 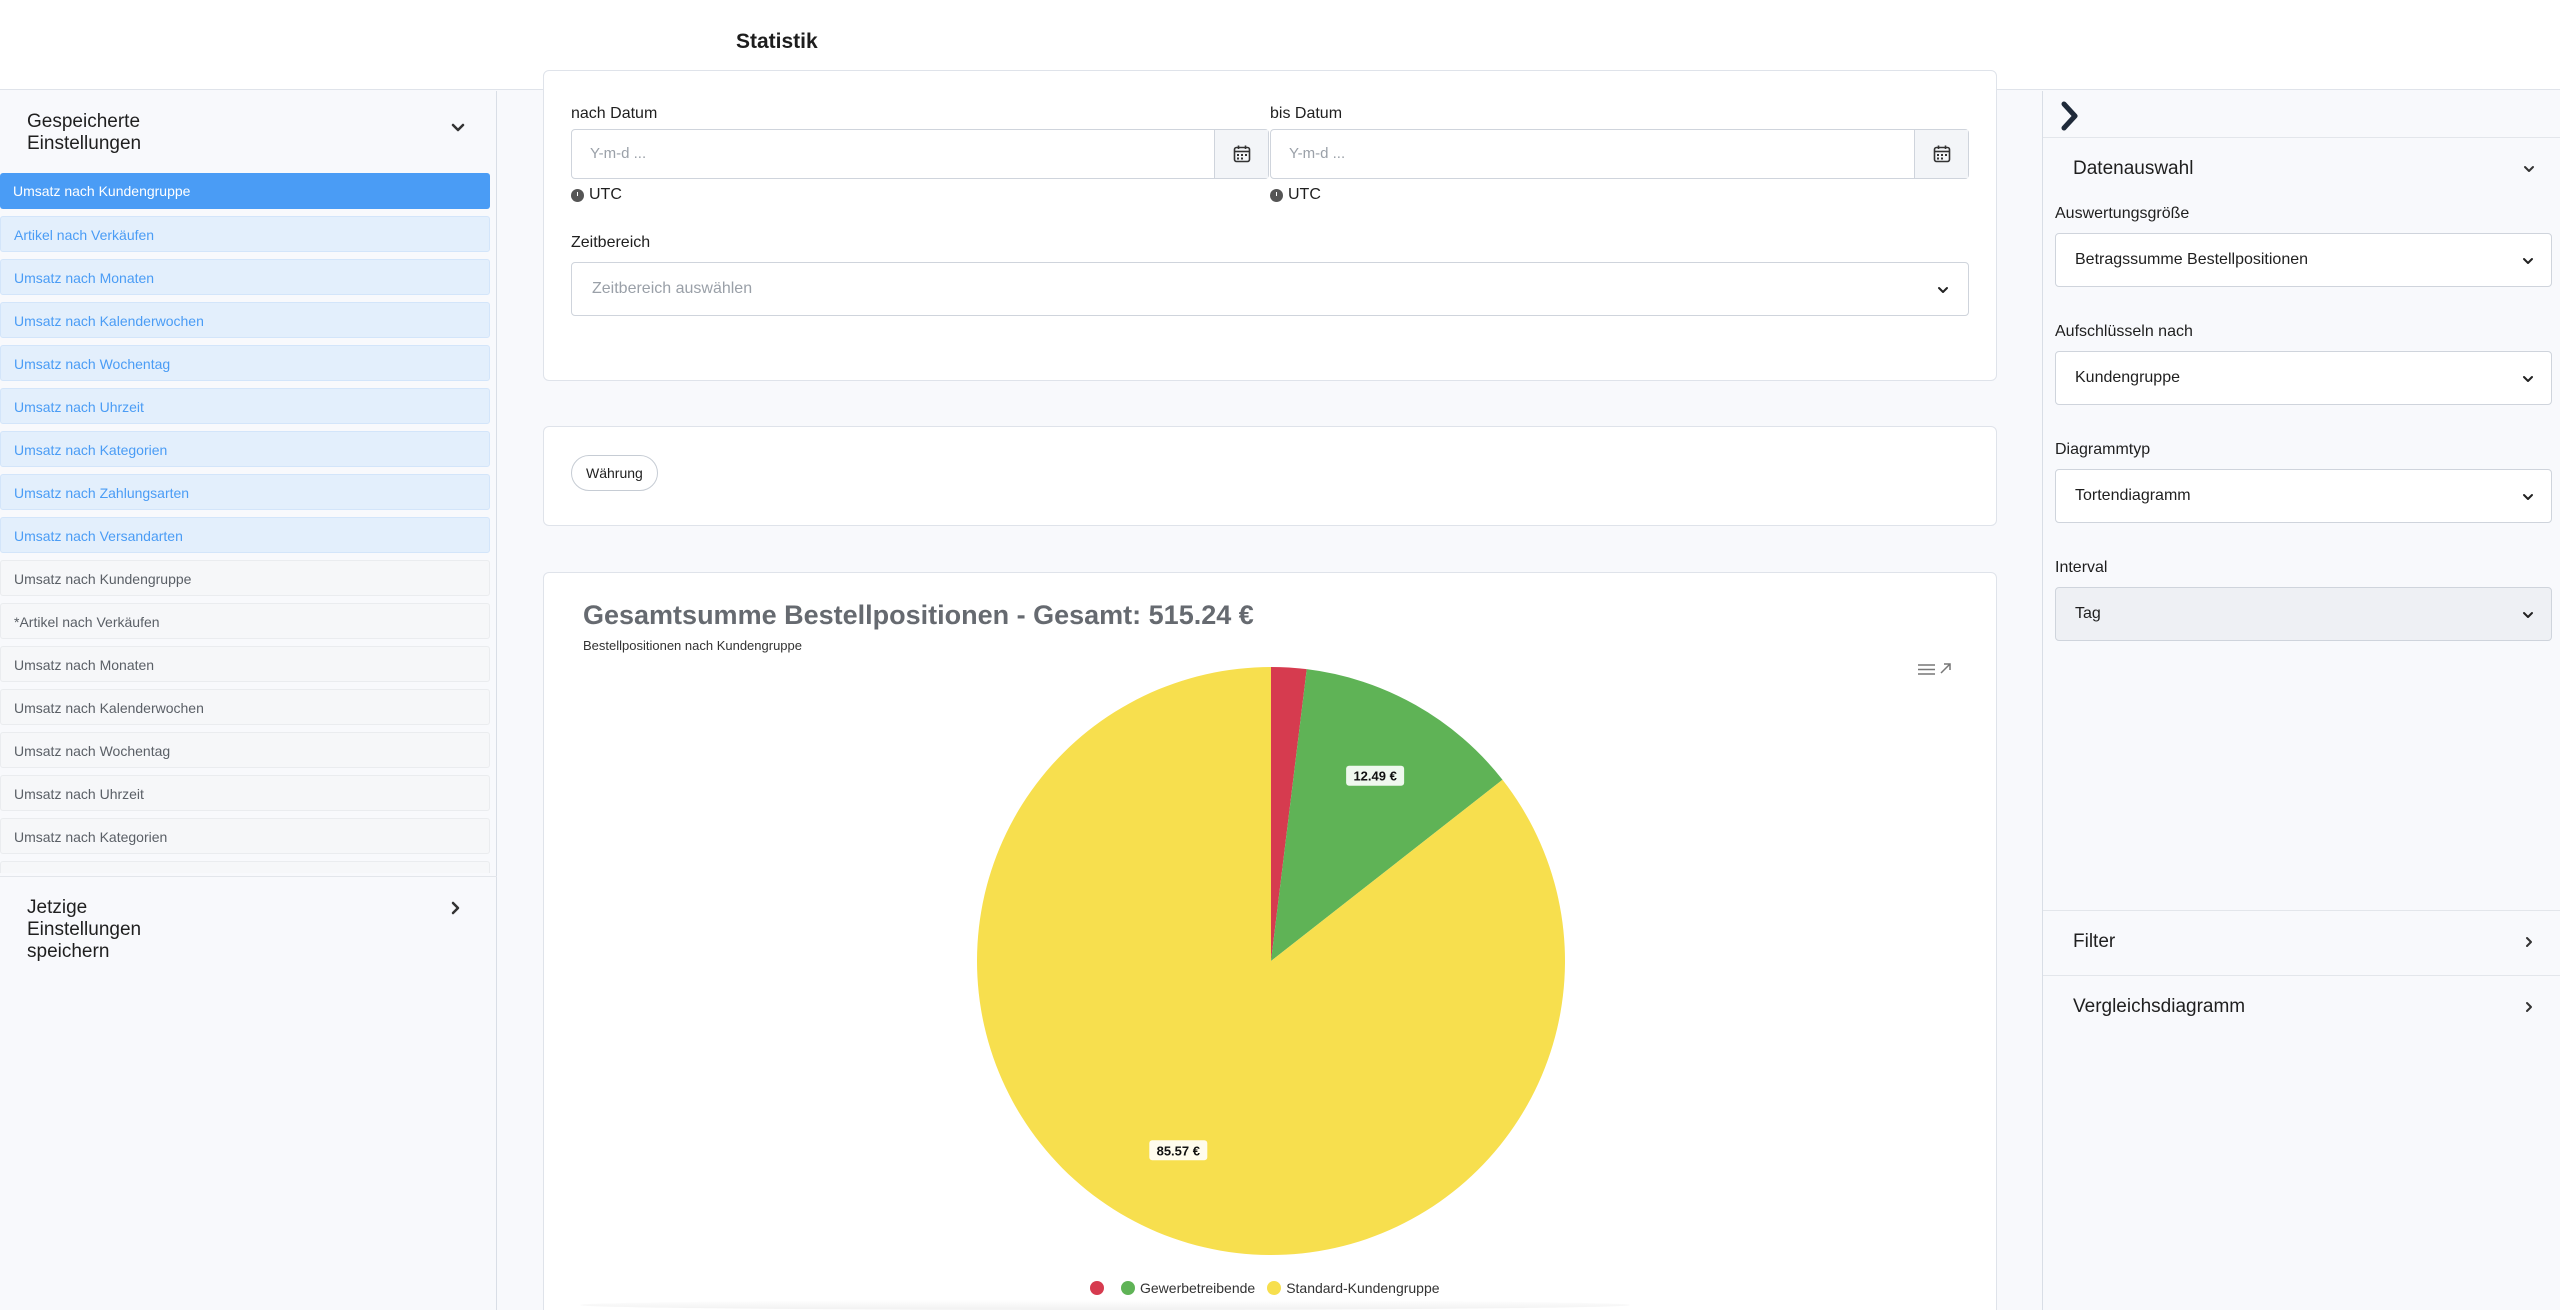 What do you see at coordinates (1265, 1288) in the screenshot?
I see `chart-legend: Gewerbetreibende Standard-Kundengruppe` at bounding box center [1265, 1288].